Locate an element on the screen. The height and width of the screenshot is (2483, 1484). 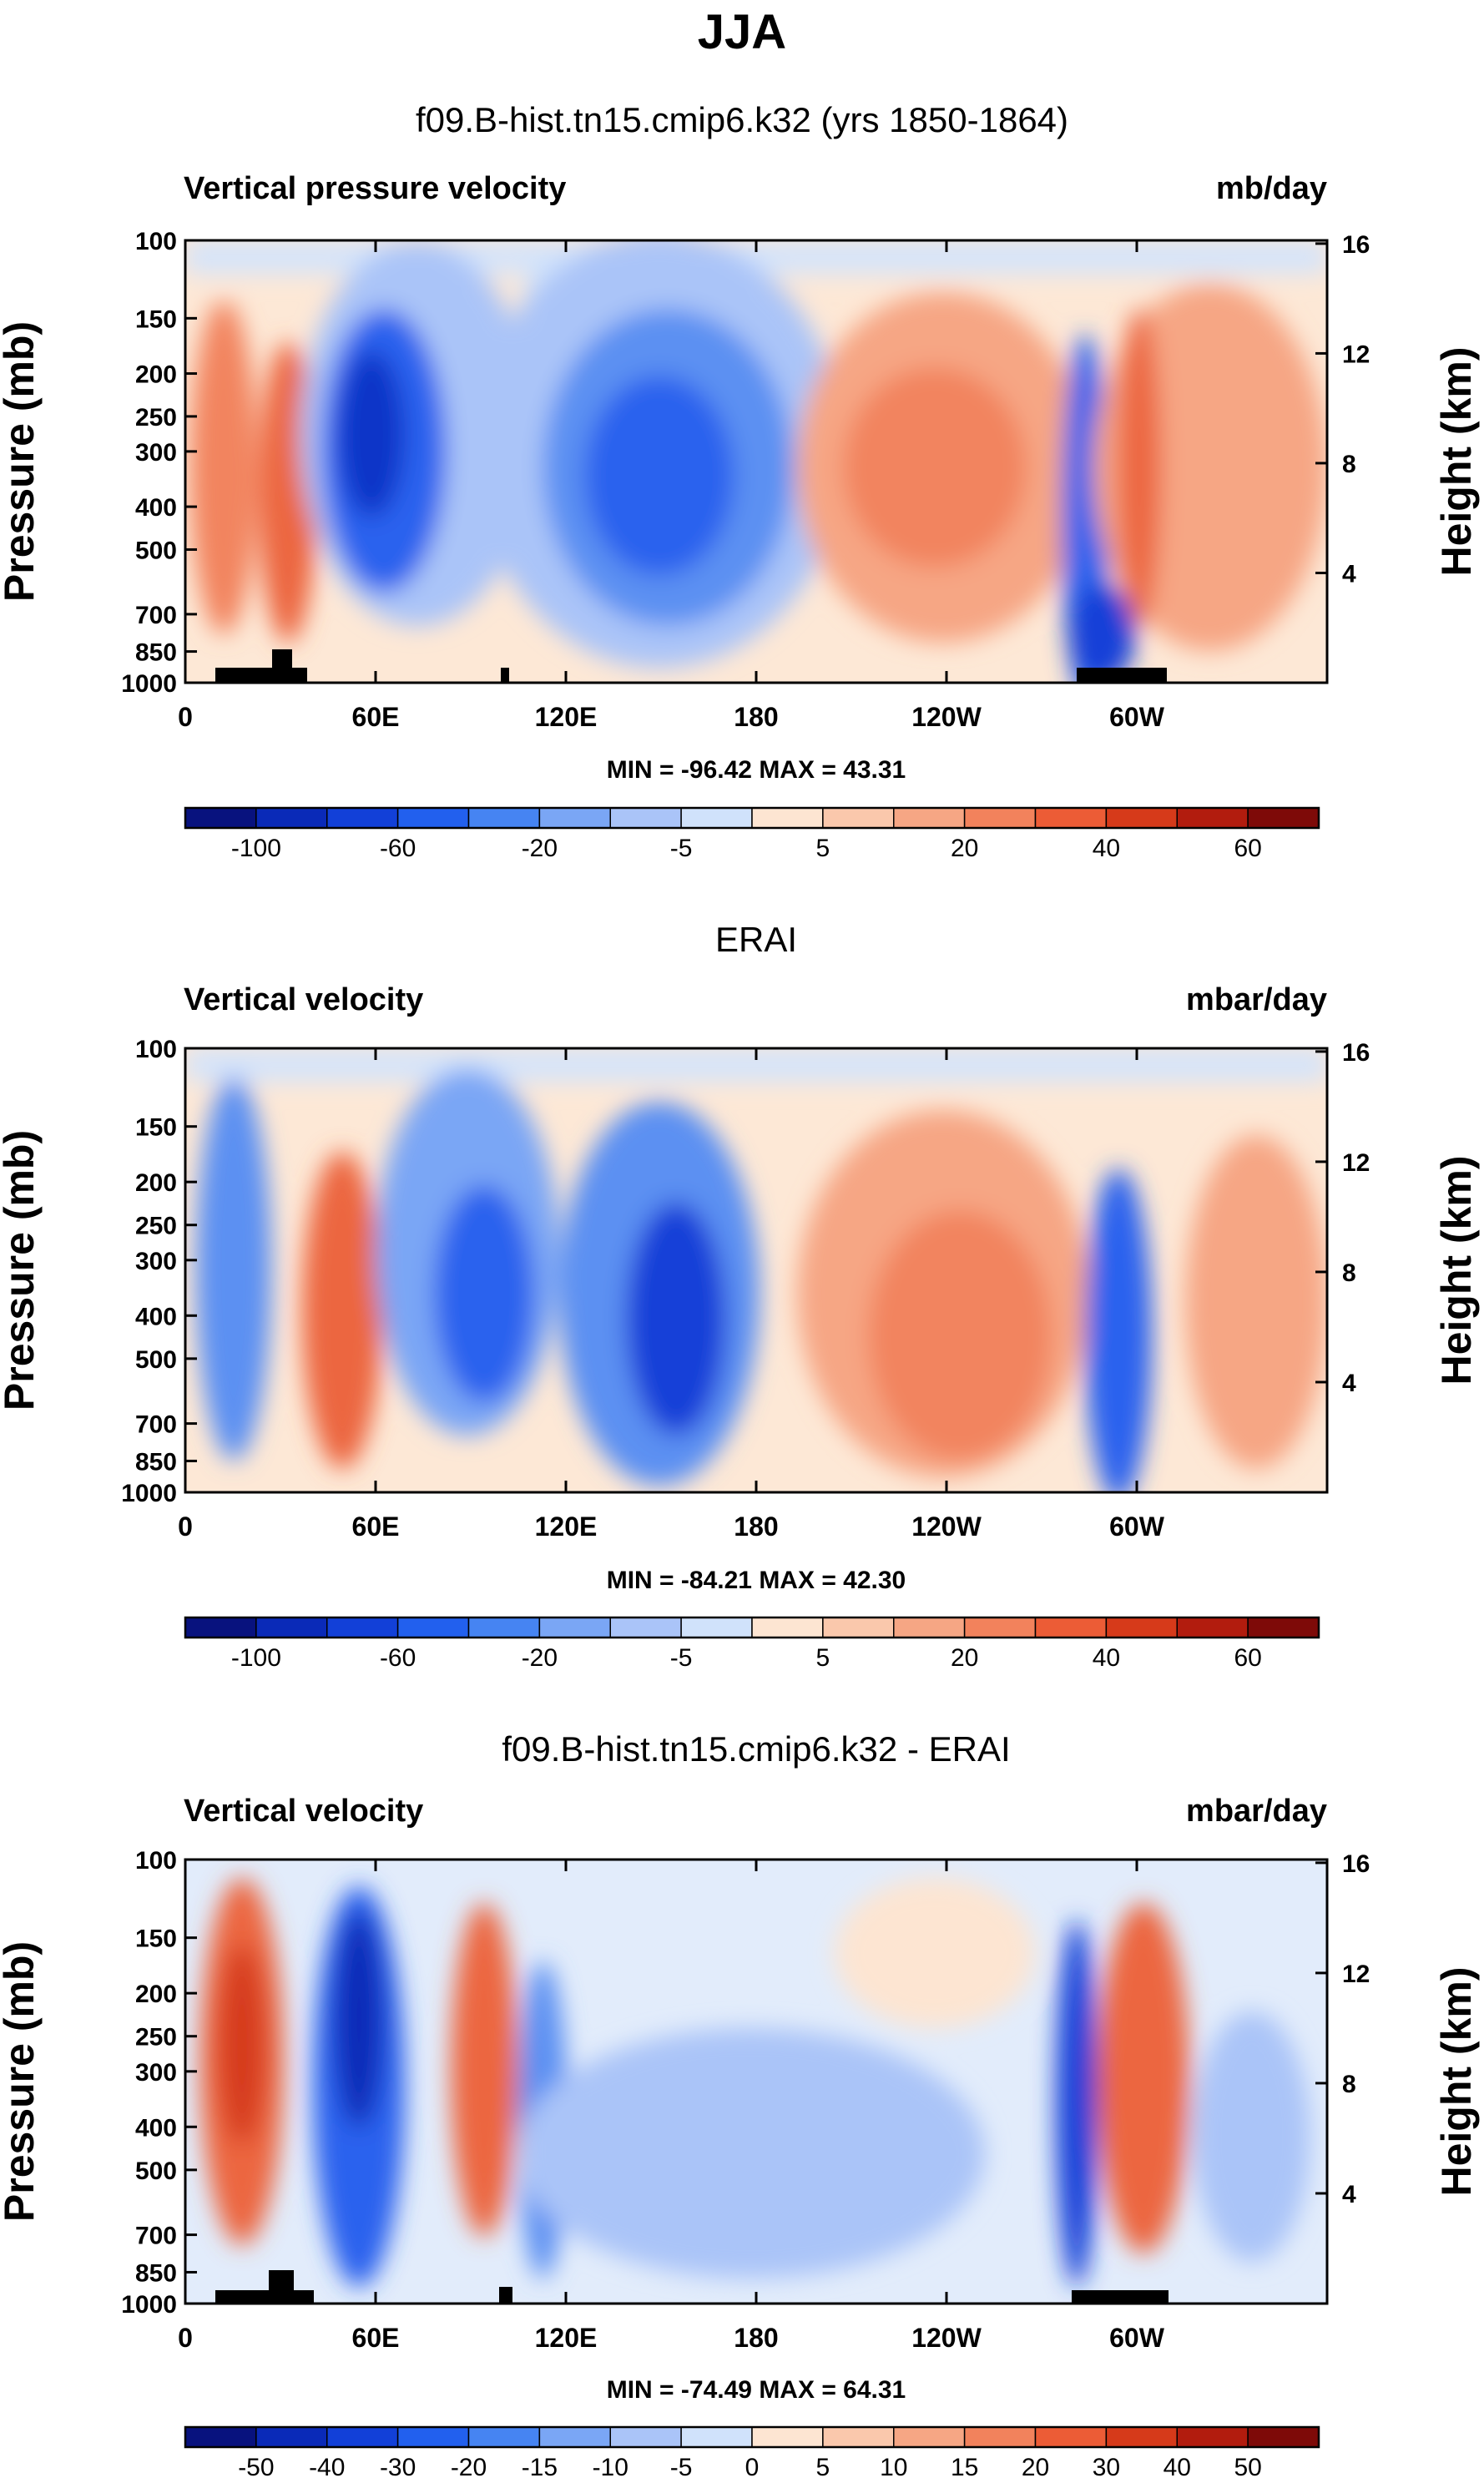
colorbar-label: 15 is located at coordinates (964, 2468).